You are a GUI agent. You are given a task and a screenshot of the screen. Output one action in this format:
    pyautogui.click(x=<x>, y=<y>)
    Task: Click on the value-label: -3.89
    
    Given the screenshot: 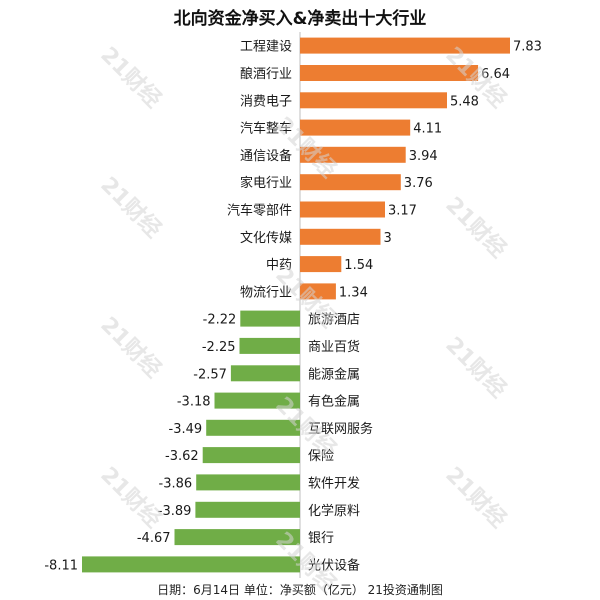 What is the action you would take?
    pyautogui.click(x=175, y=511)
    